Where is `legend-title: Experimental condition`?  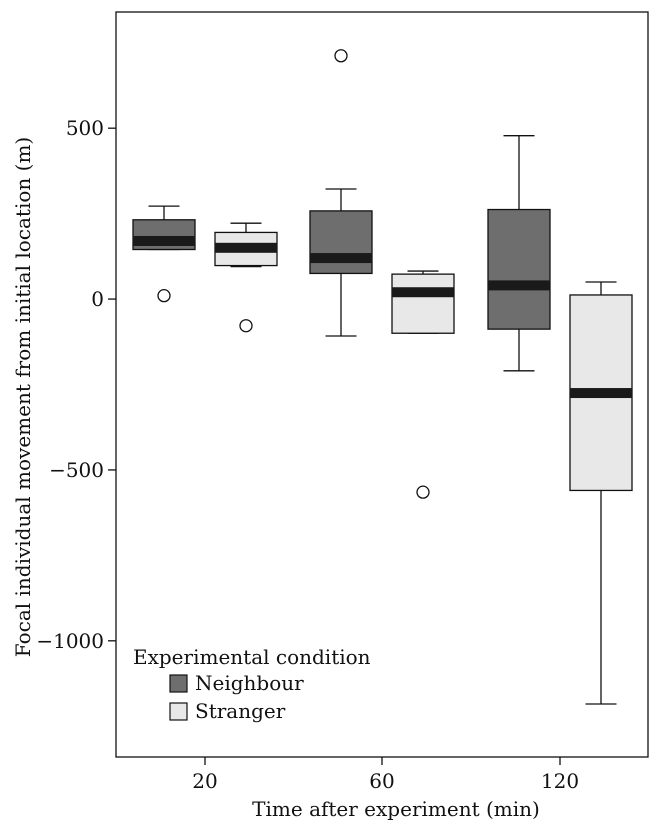
legend-title: Experimental condition is located at coordinates (252, 657).